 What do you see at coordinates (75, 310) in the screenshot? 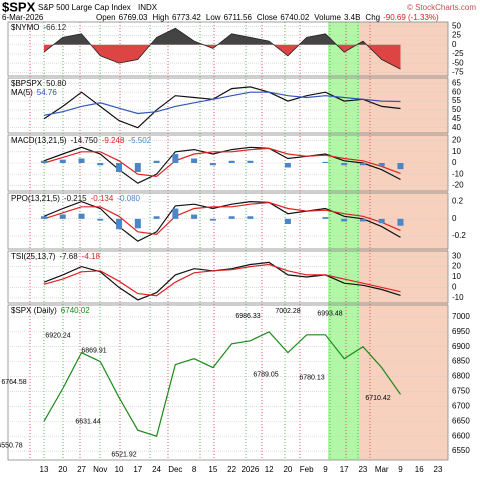
I see `legend-value: 6740.02` at bounding box center [75, 310].